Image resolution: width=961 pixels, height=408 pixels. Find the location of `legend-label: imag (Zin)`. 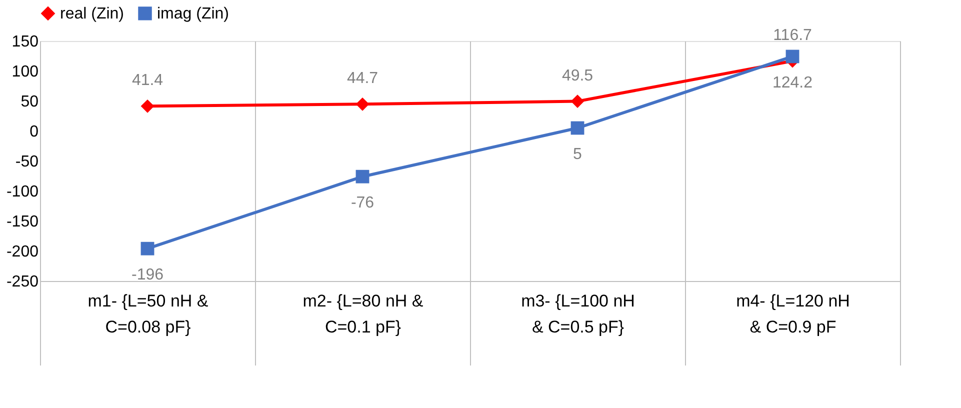

legend-label: imag (Zin) is located at coordinates (193, 13).